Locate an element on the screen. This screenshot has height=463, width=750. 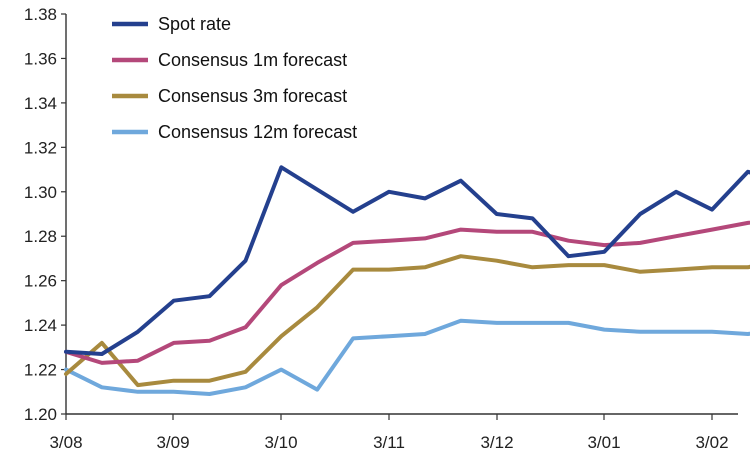
x-axis-ticks: 3/08 3/09 3/10 3/11 3/12 3/01 3/02 is located at coordinates (389, 433).